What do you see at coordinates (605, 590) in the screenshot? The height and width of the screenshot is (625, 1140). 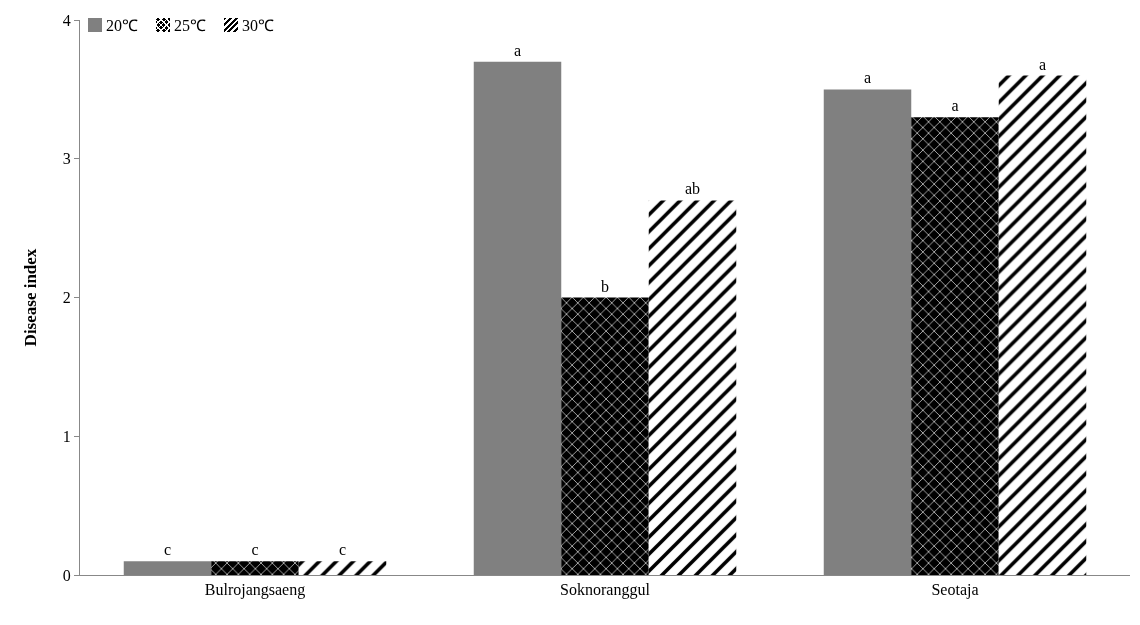 I see `x-tick-label: Soknoranggul` at bounding box center [605, 590].